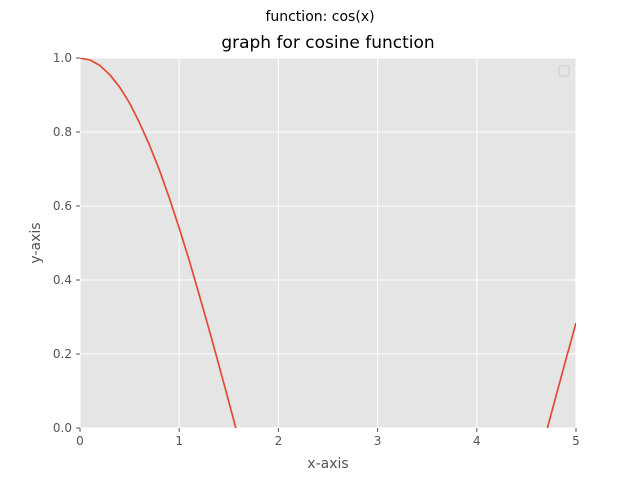 The image size is (640, 480). Describe the element at coordinates (36, 242) in the screenshot. I see `y-axis-label: y-axis` at that location.